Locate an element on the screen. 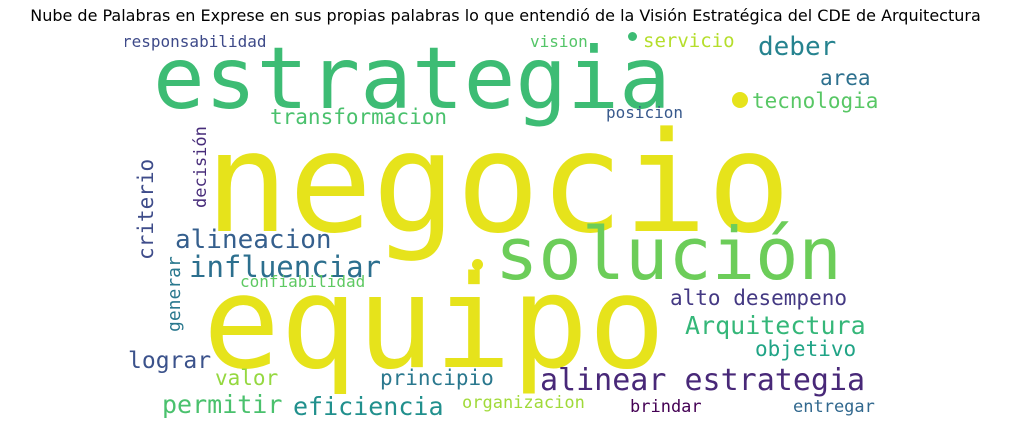 This screenshot has width=1011, height=430. word-lograr: lograr is located at coordinates (170, 361).